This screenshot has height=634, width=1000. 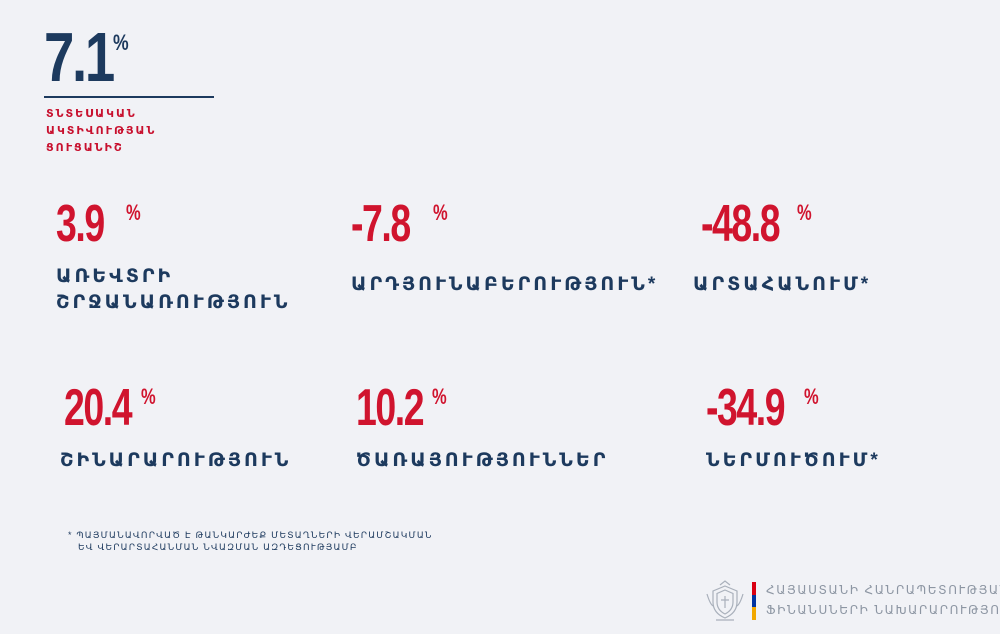 What do you see at coordinates (822, 246) in the screenshot?
I see `stat-export: -48.8 % ԱՐՏԱՀԱՆՈՒՄ*` at bounding box center [822, 246].